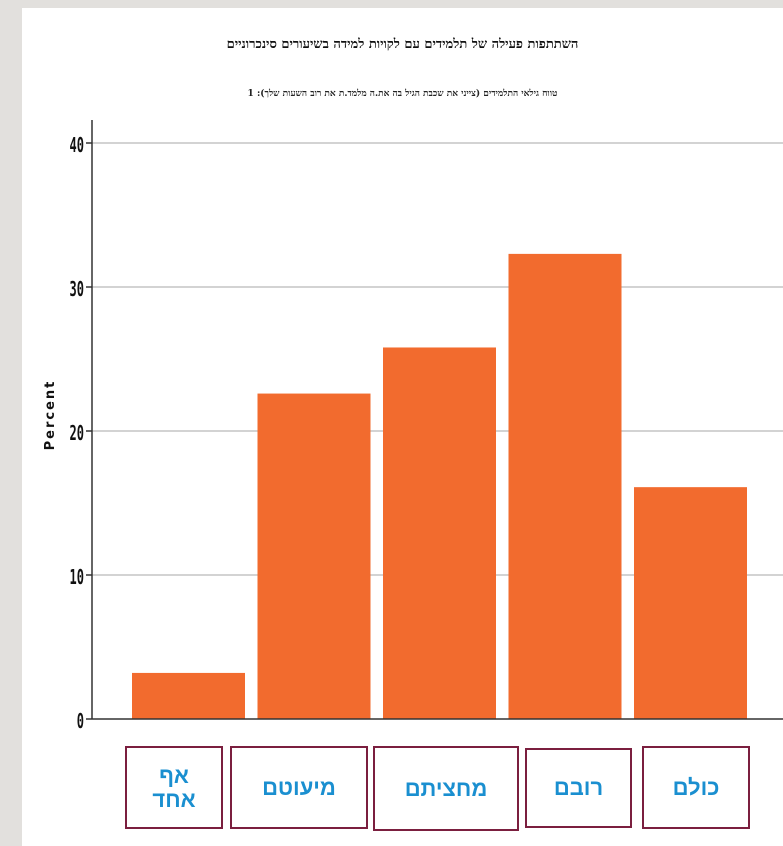  What do you see at coordinates (77, 577) in the screenshot?
I see `y-tick-label: 10` at bounding box center [77, 577].